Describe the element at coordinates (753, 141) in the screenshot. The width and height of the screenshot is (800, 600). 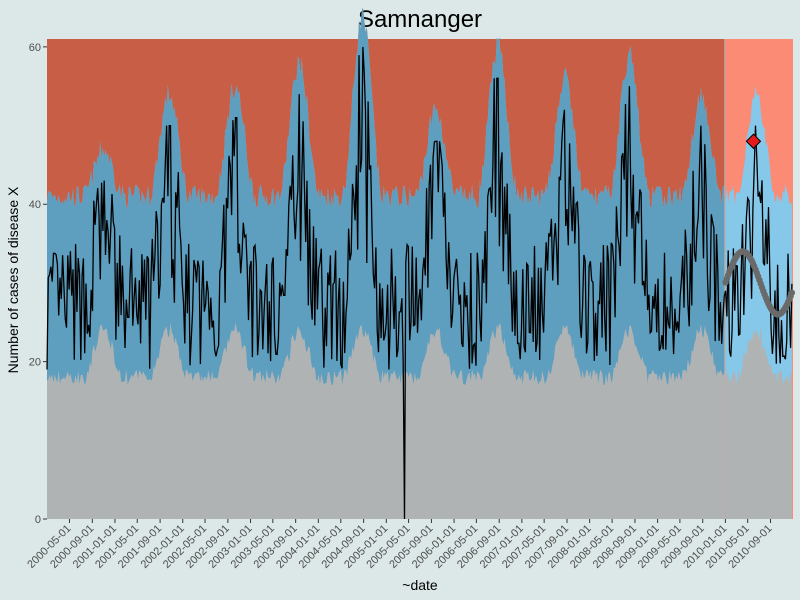
I see `alert-point` at that location.